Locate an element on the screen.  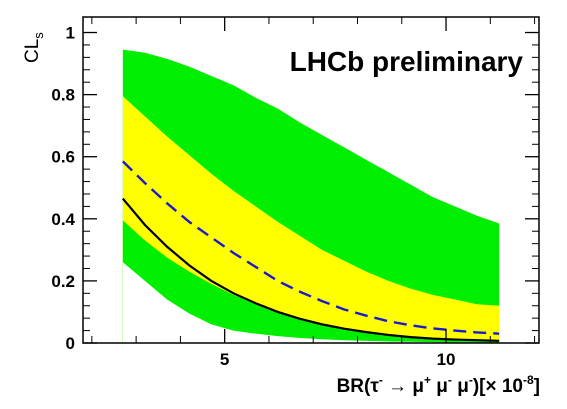
y-tick-label: 1 is located at coordinates (70, 33).